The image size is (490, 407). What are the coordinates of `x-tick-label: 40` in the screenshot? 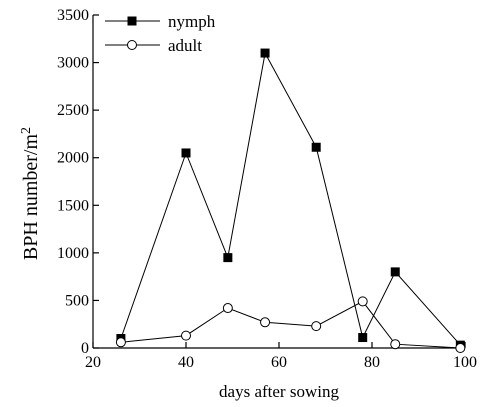 It's located at (186, 362).